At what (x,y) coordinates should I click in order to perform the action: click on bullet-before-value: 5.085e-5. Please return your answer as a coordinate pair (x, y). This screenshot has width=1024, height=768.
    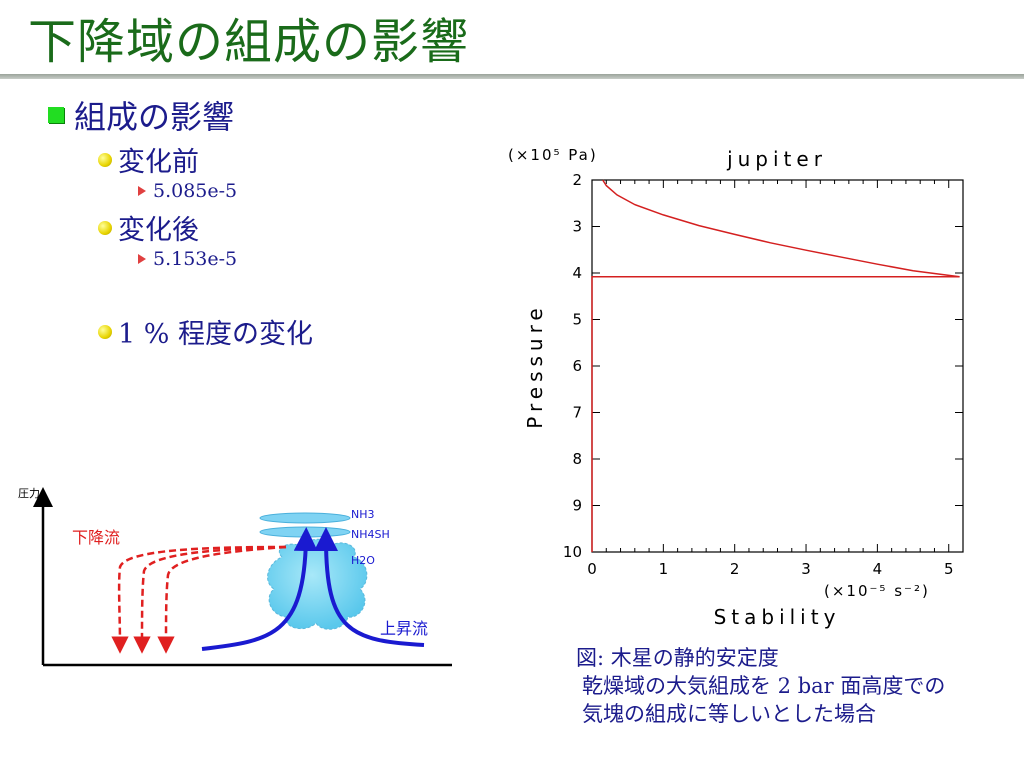
    Looking at the image, I should click on (195, 191).